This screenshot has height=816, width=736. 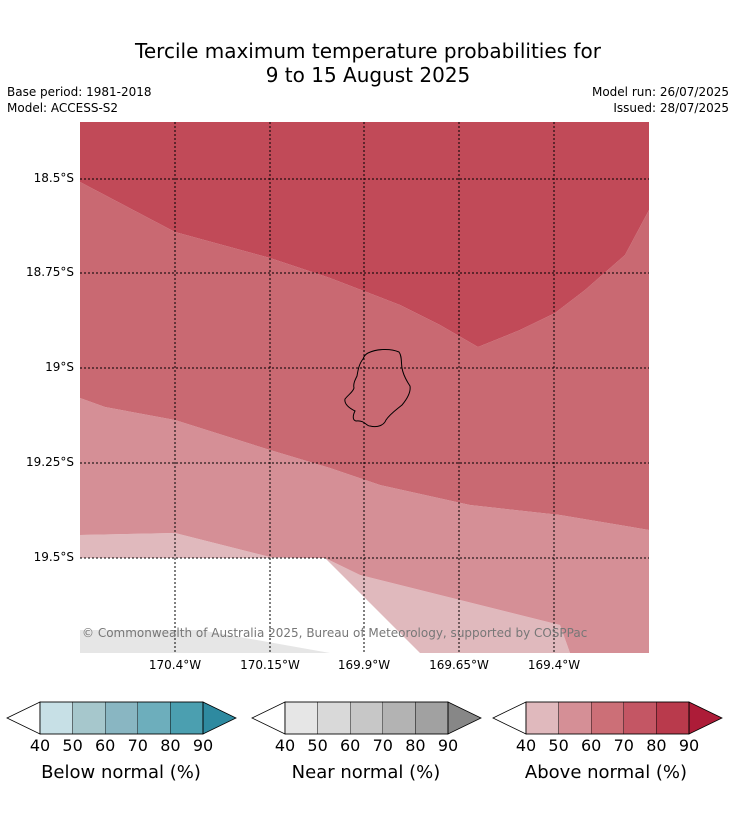 What do you see at coordinates (660, 100) in the screenshot?
I see `meta-right: Model run: 26/07/2025 Issued: 28/07/2025` at bounding box center [660, 100].